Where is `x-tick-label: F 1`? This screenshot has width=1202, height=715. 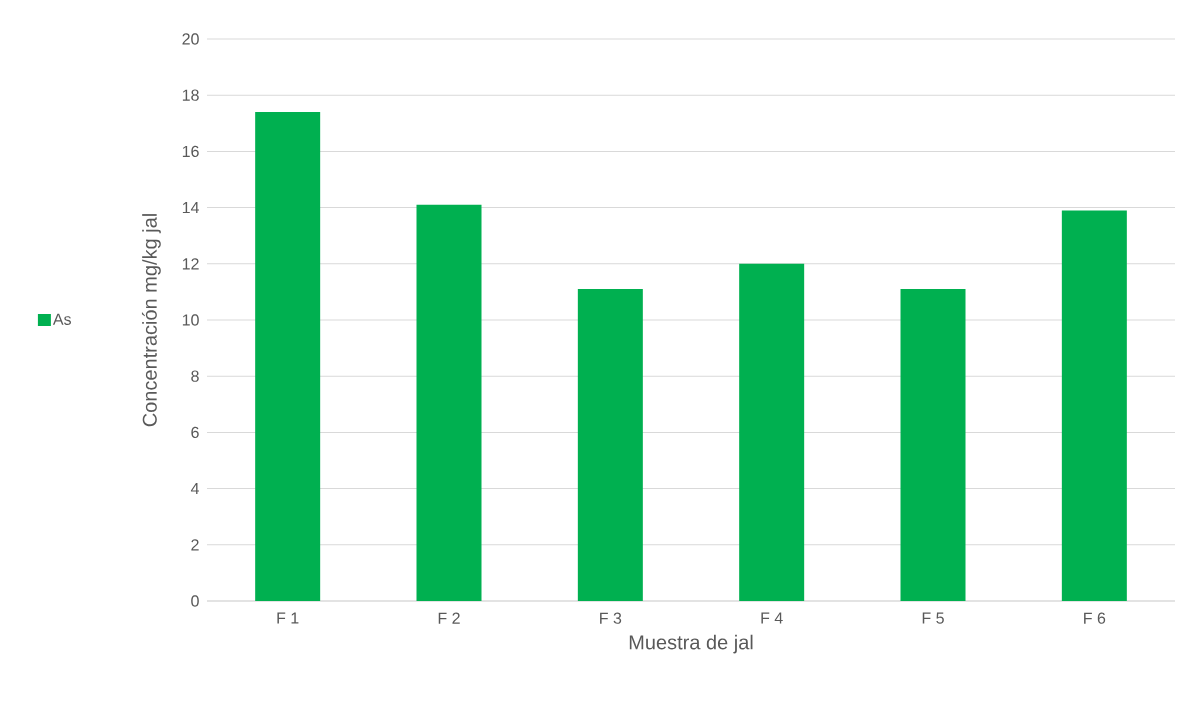
x-tick-label: F 1 is located at coordinates (288, 618).